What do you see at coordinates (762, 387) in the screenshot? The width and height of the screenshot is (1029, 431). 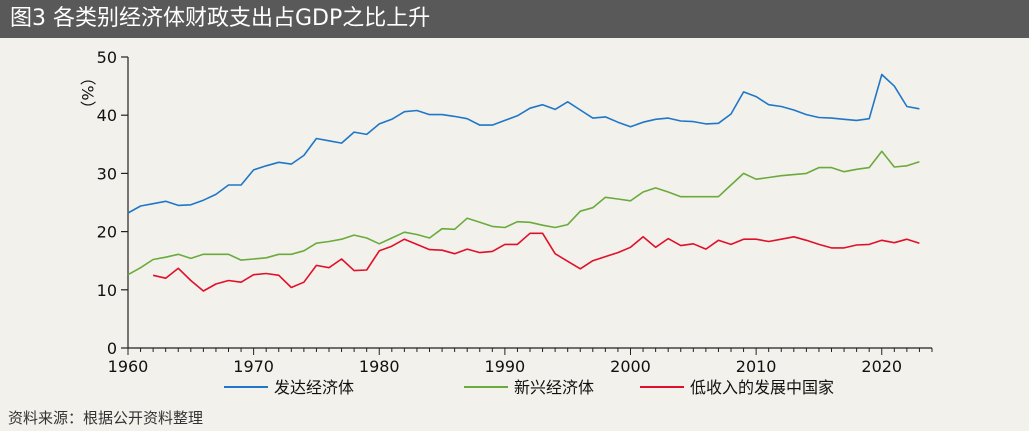 I see `legend-label-3: 低收入的发展中国家` at bounding box center [762, 387].